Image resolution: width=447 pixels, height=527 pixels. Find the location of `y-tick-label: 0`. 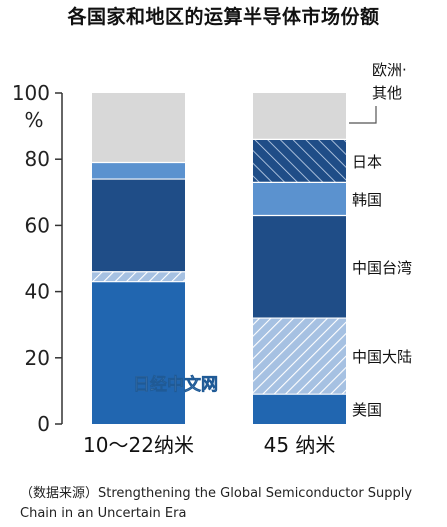

y-tick-label: 0 is located at coordinates (43, 424).